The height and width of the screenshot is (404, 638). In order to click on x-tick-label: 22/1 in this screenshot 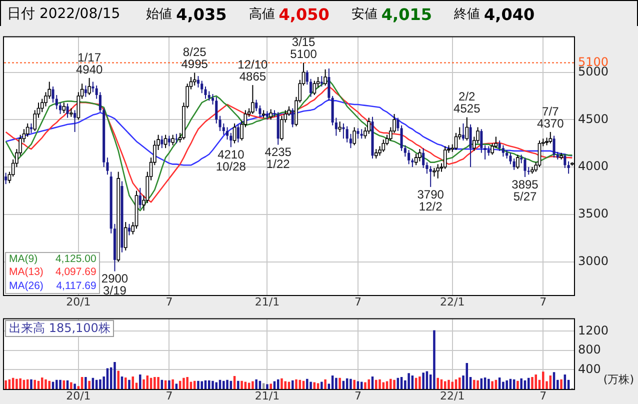, I will do `click(452, 395)`.